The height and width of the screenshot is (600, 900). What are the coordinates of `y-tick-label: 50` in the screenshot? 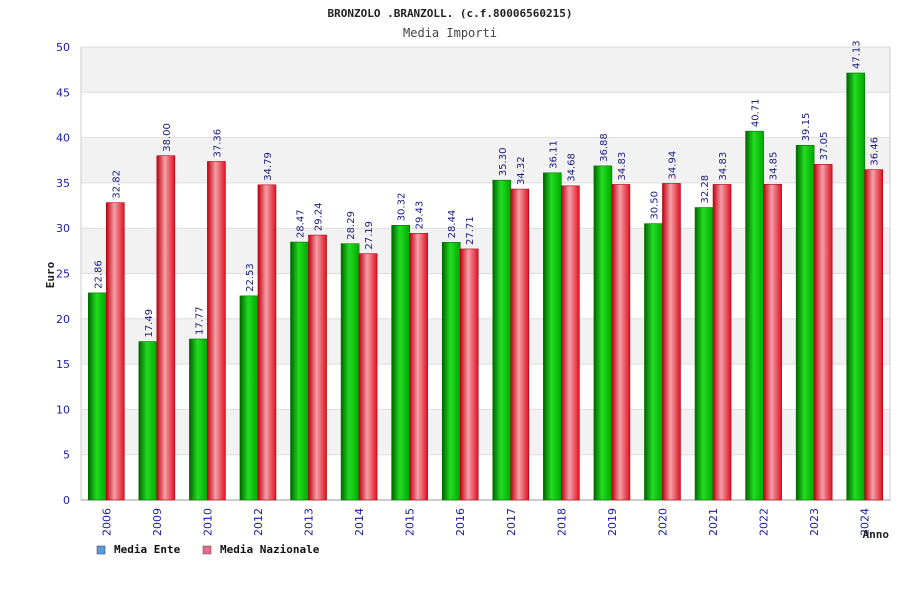 It's located at (63, 47).